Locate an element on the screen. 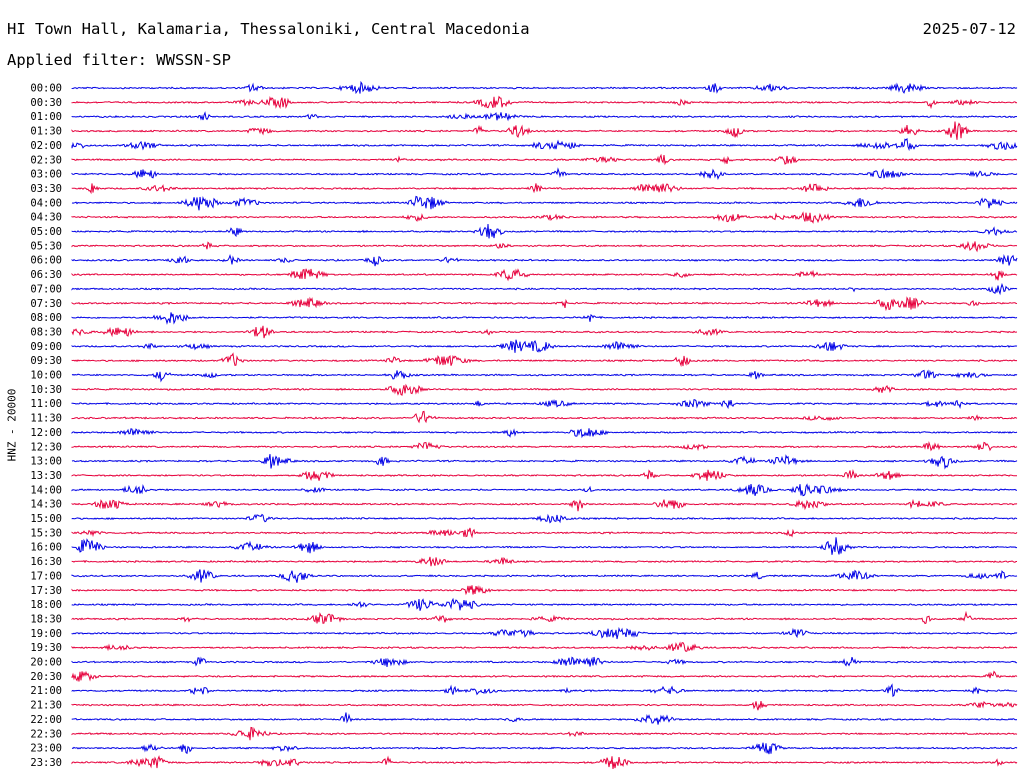 This screenshot has height=780, width=1024. row-tick-label: 15:00 is located at coordinates (46, 519).